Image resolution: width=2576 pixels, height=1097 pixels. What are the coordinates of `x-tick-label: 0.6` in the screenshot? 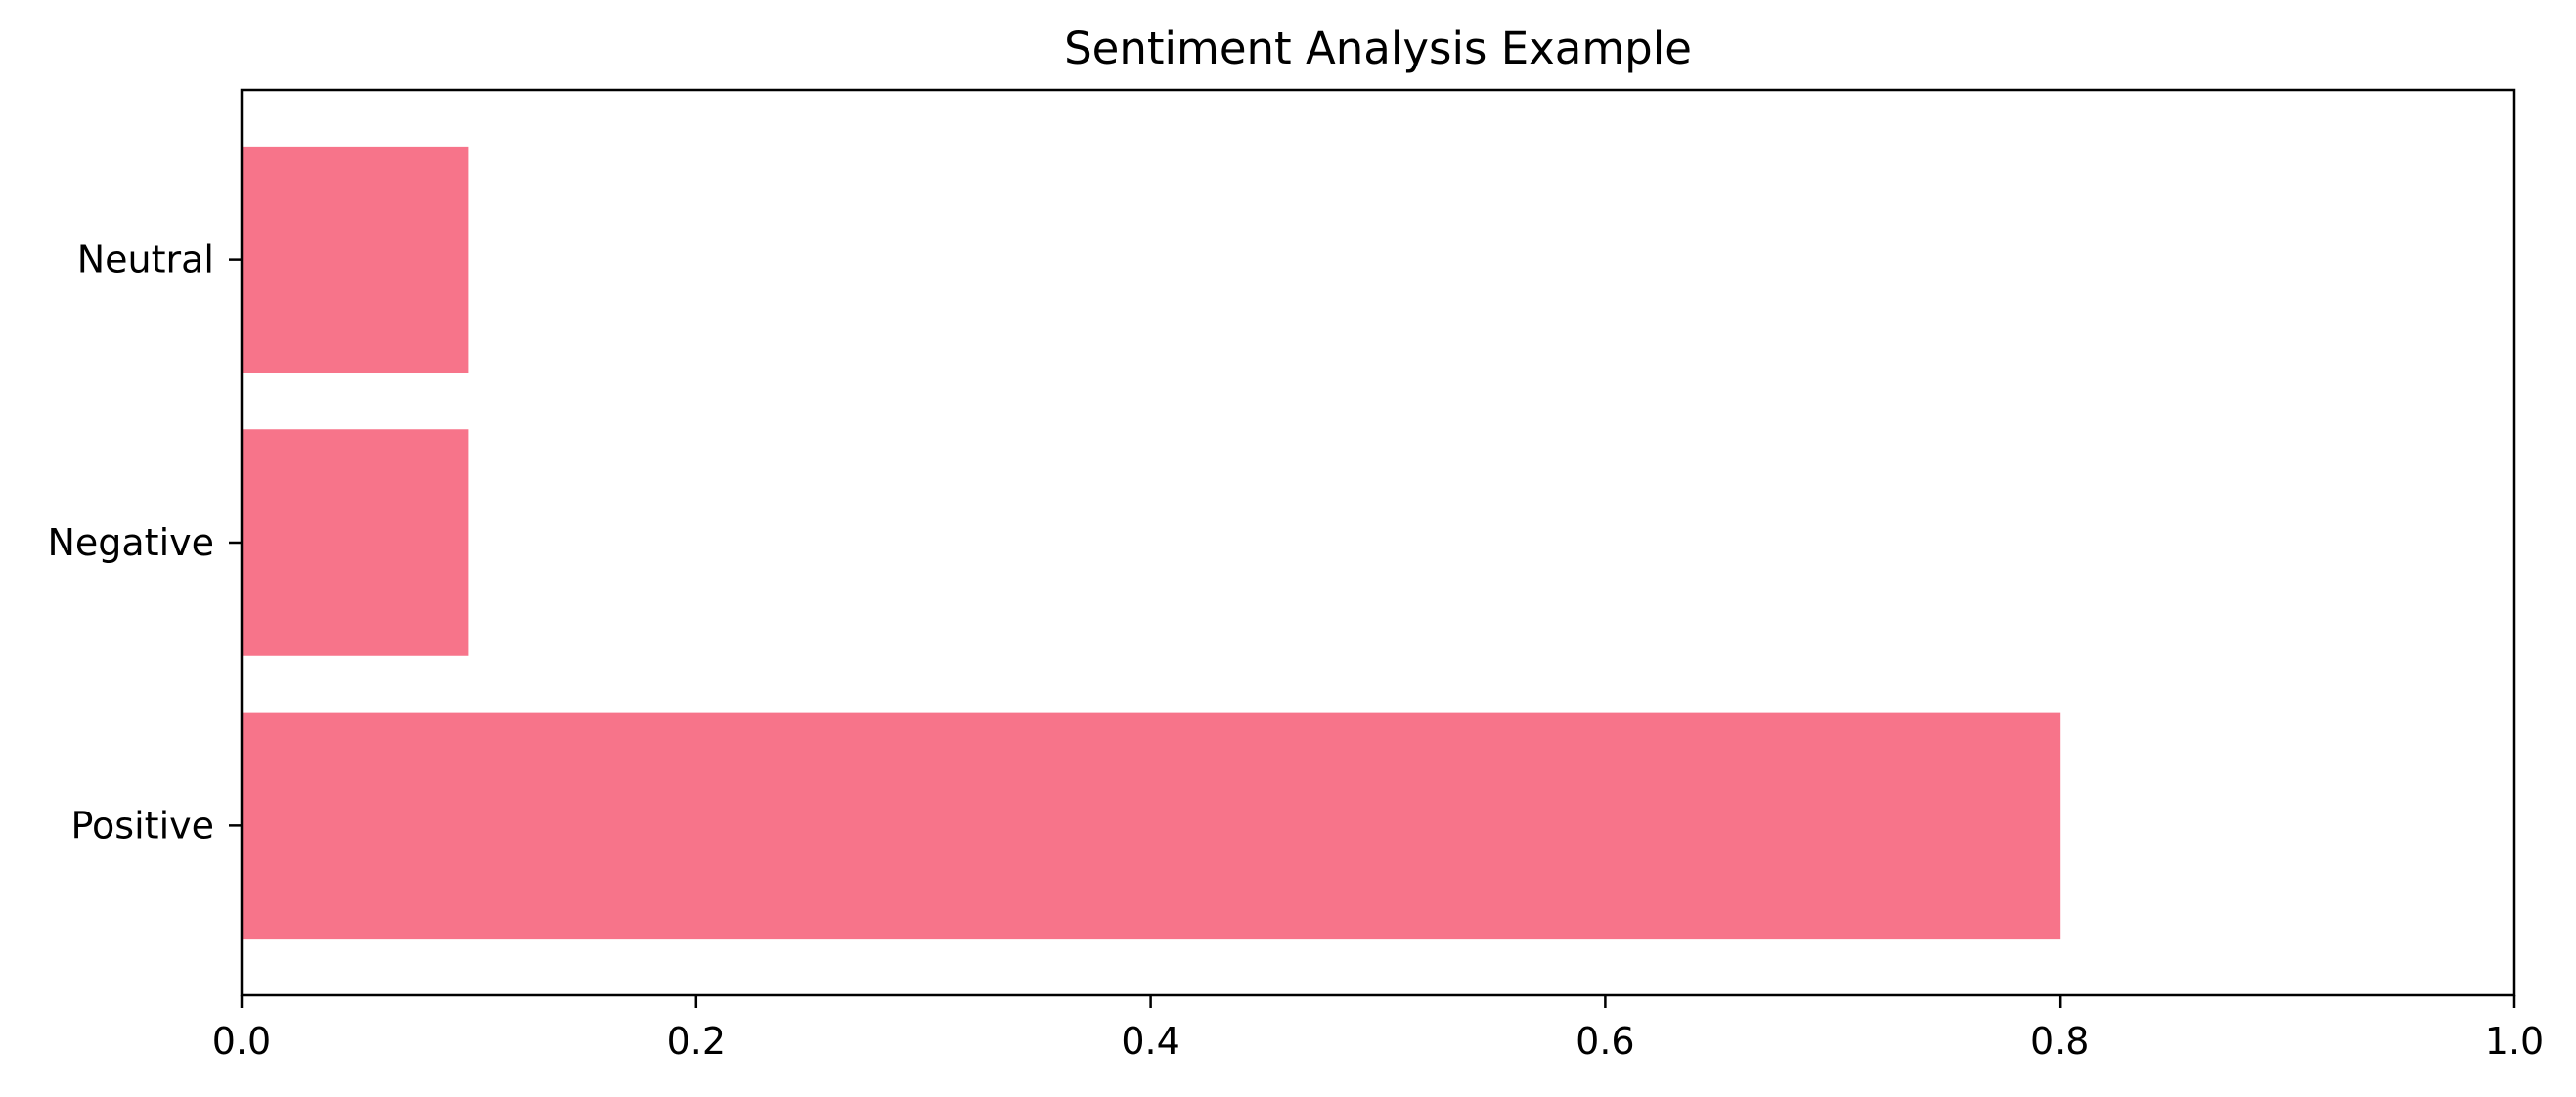 It's located at (1605, 1041).